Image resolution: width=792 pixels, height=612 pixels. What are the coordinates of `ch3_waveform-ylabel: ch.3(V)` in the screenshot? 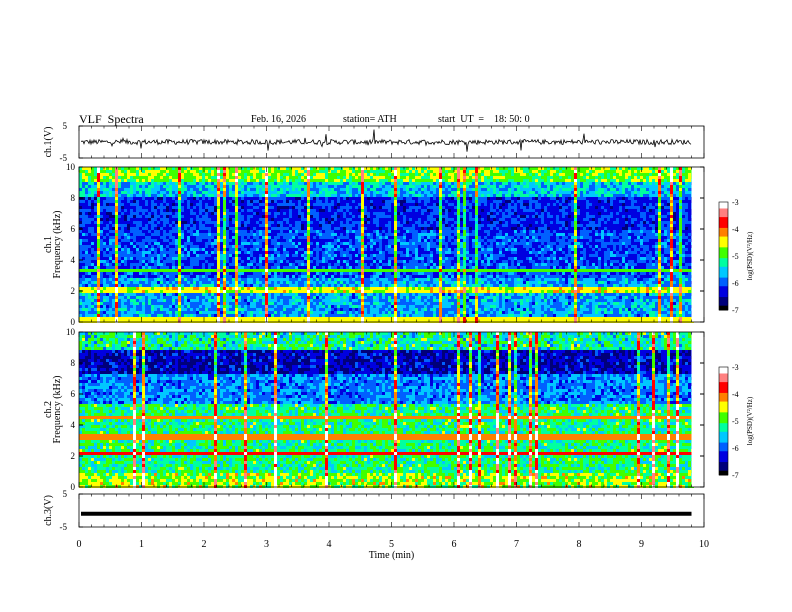 It's located at (48, 510).